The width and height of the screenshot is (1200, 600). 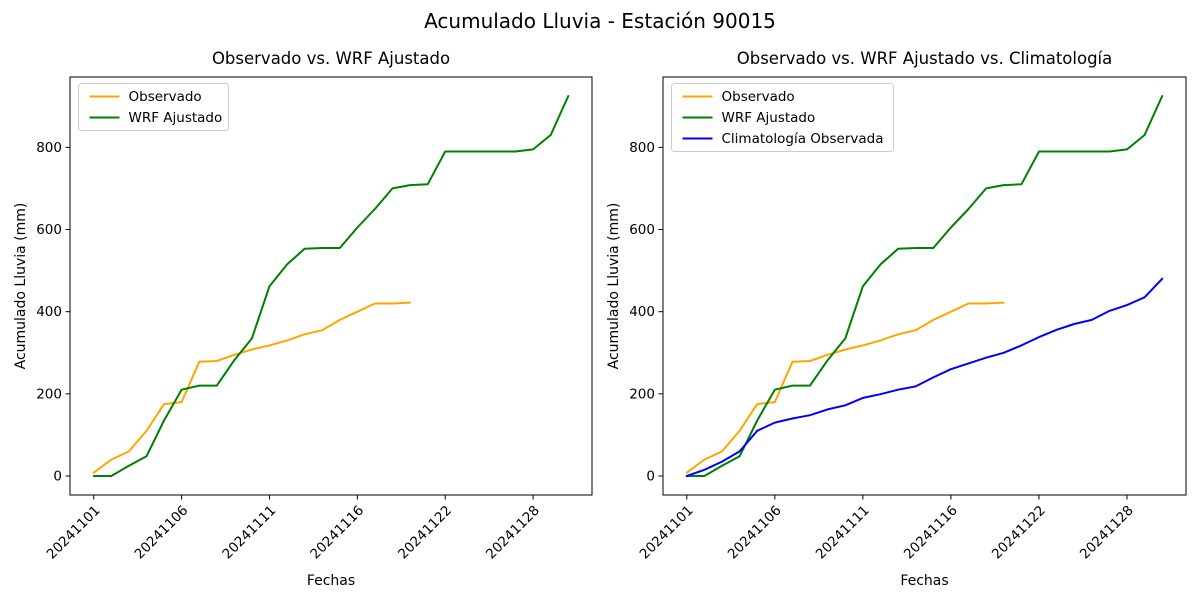 I want to click on series-line-climatolog-a-observada, so click(x=924, y=377).